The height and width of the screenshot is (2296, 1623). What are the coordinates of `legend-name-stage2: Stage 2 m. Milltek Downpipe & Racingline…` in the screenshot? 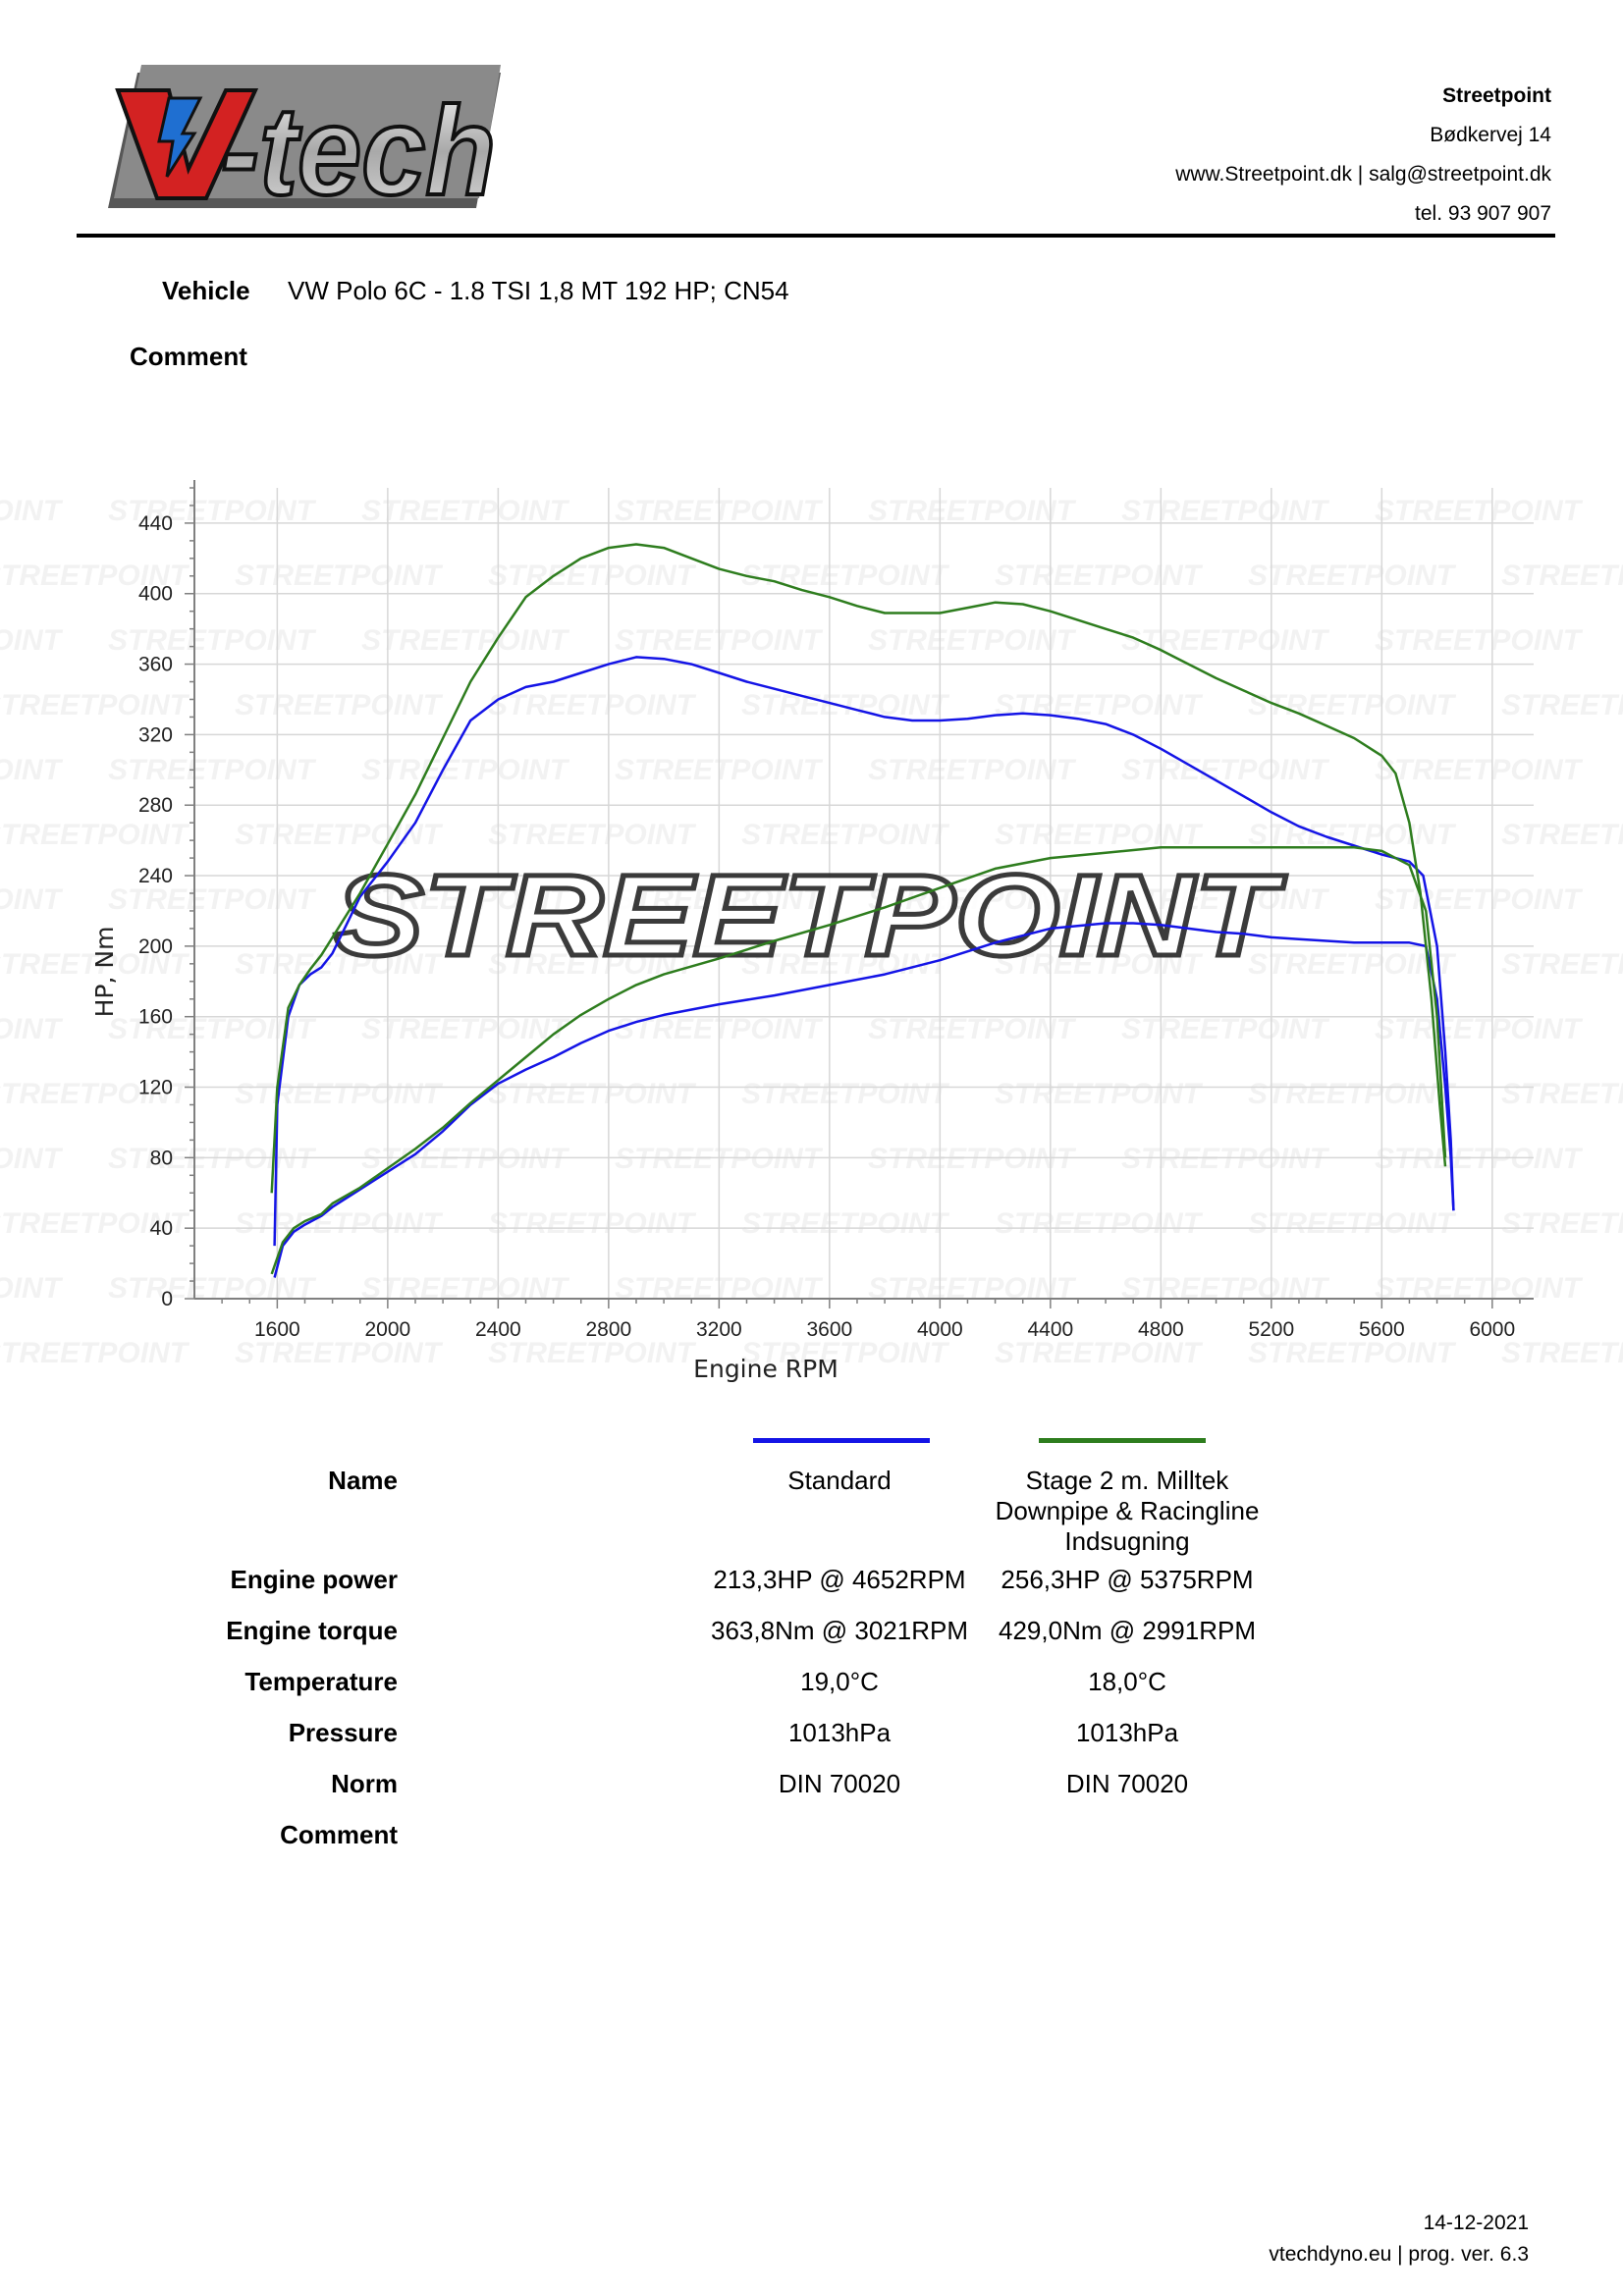 It's located at (1127, 1511).